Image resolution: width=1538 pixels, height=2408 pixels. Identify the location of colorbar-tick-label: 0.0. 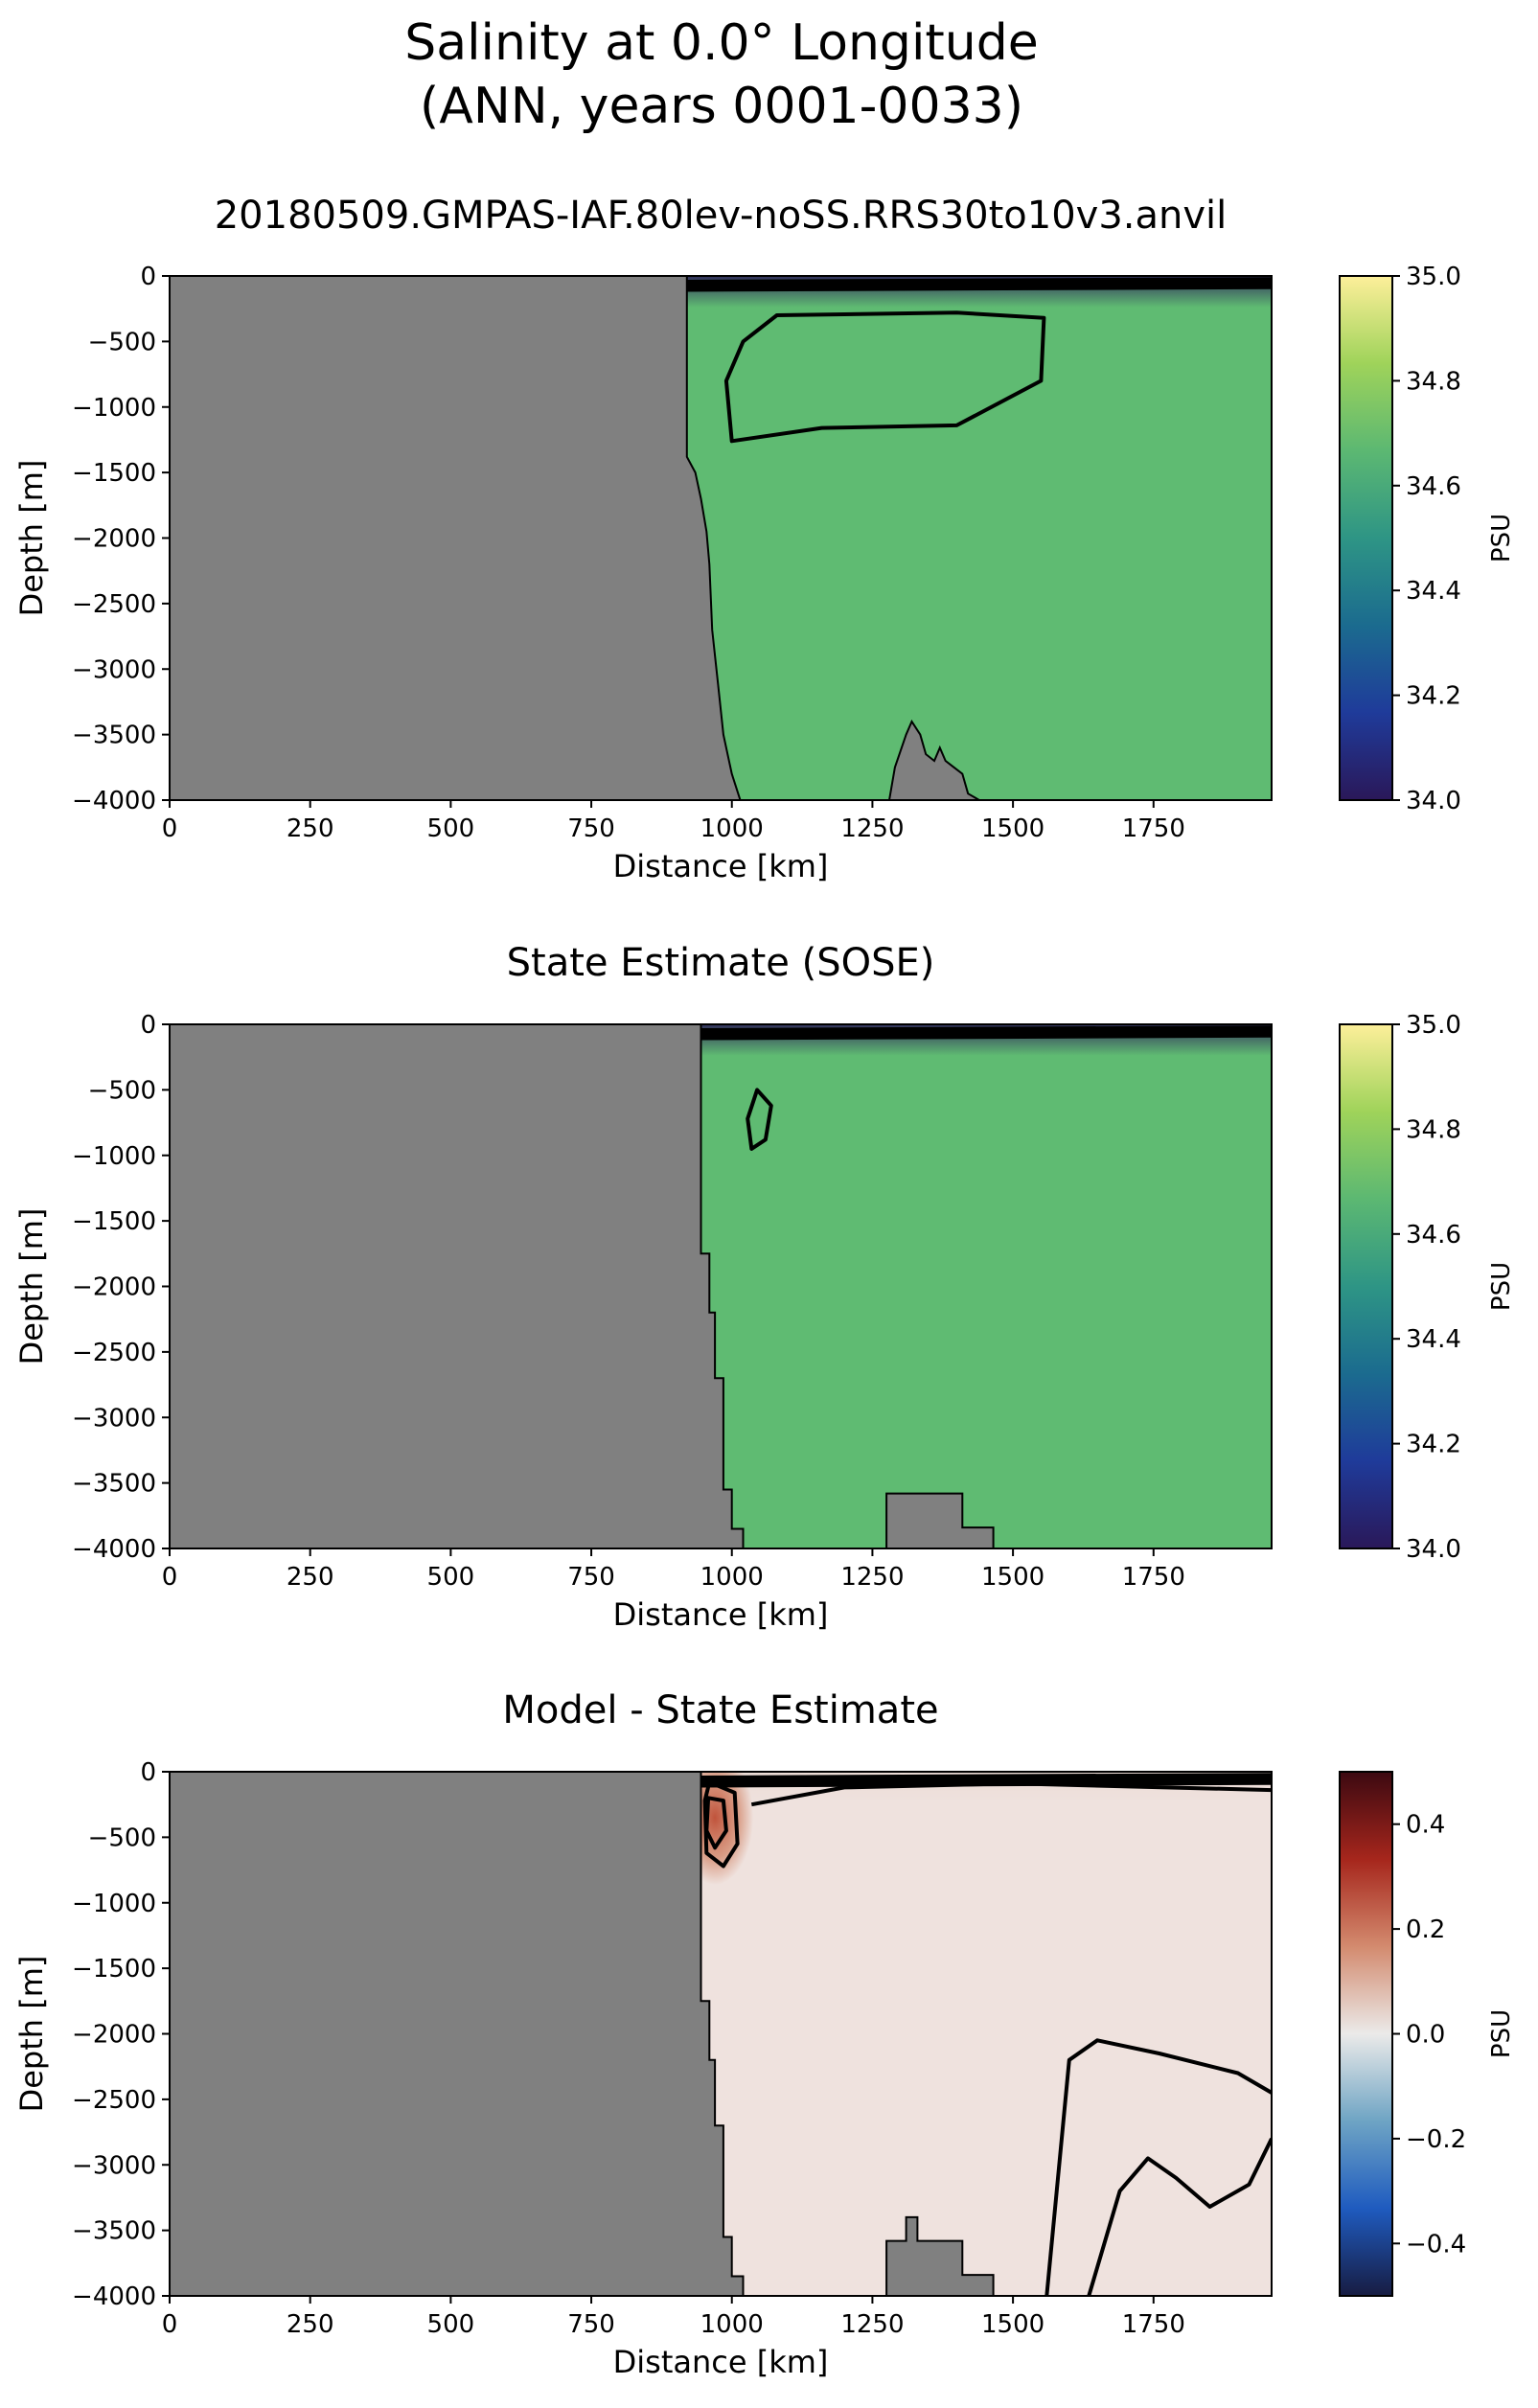
(1426, 2036).